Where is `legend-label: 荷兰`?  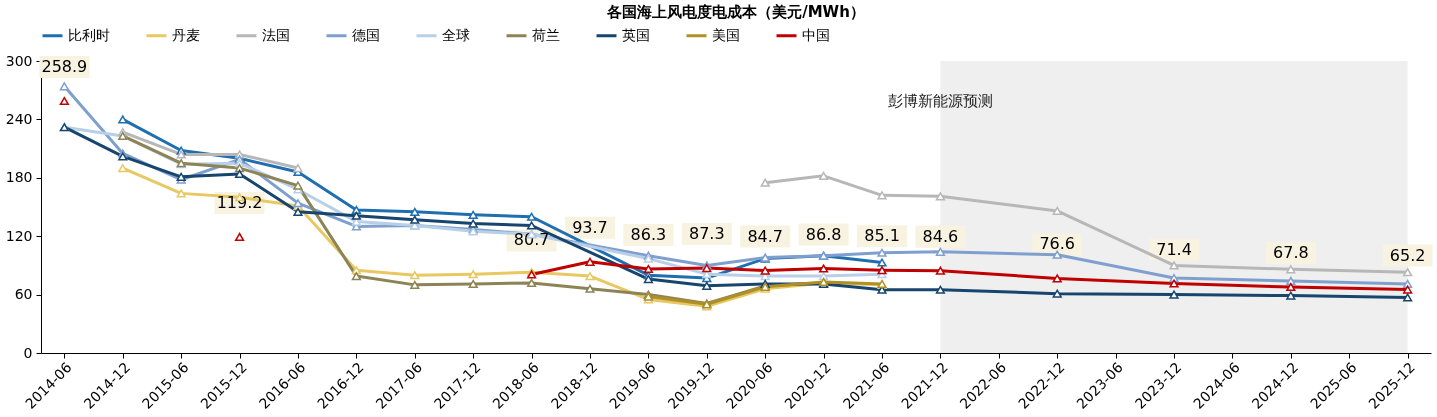 legend-label: 荷兰 is located at coordinates (546, 34).